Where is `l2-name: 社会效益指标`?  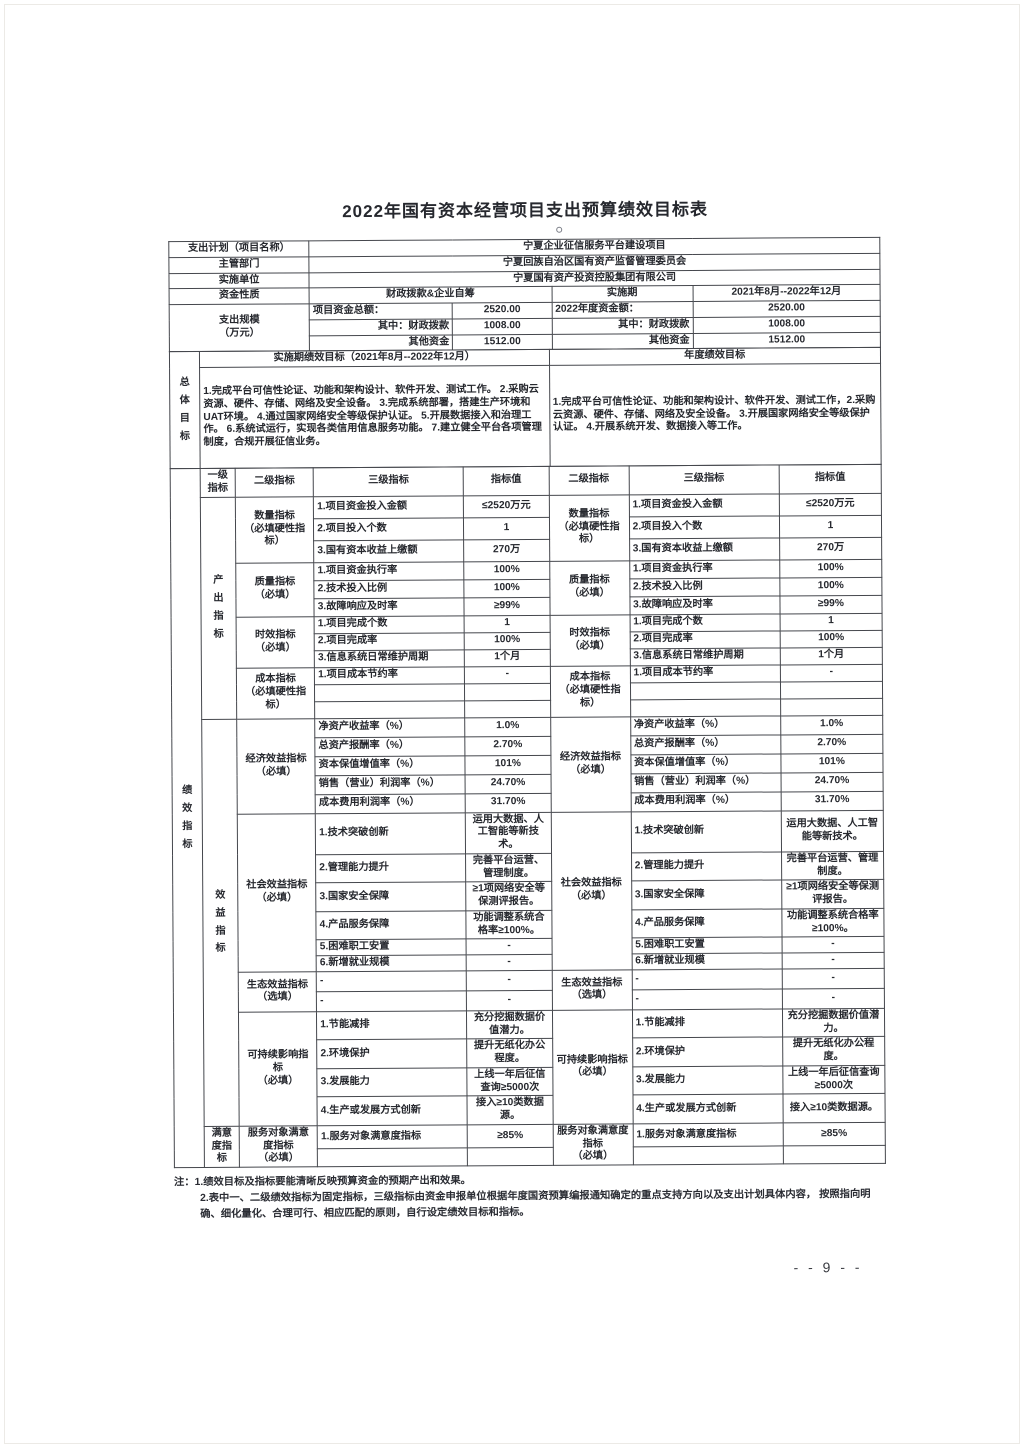
l2-name: 社会效益指标 is located at coordinates (591, 883).